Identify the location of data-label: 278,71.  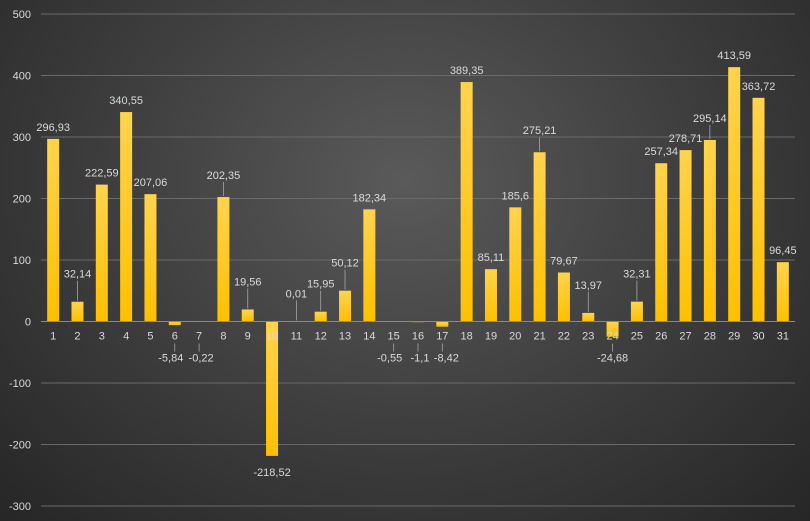
(686, 139).